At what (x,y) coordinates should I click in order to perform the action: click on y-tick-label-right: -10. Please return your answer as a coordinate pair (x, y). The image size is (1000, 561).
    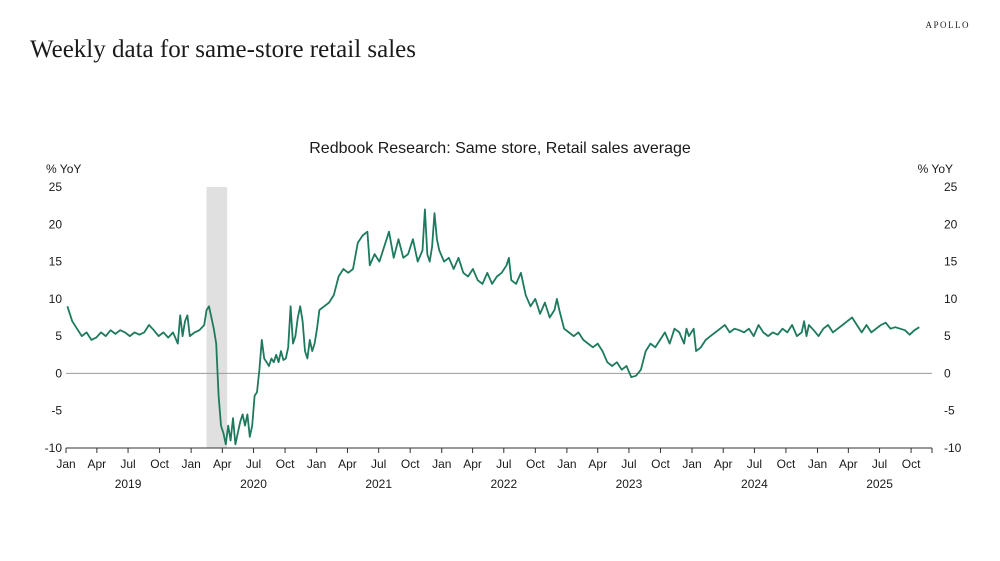
    Looking at the image, I should click on (953, 448).